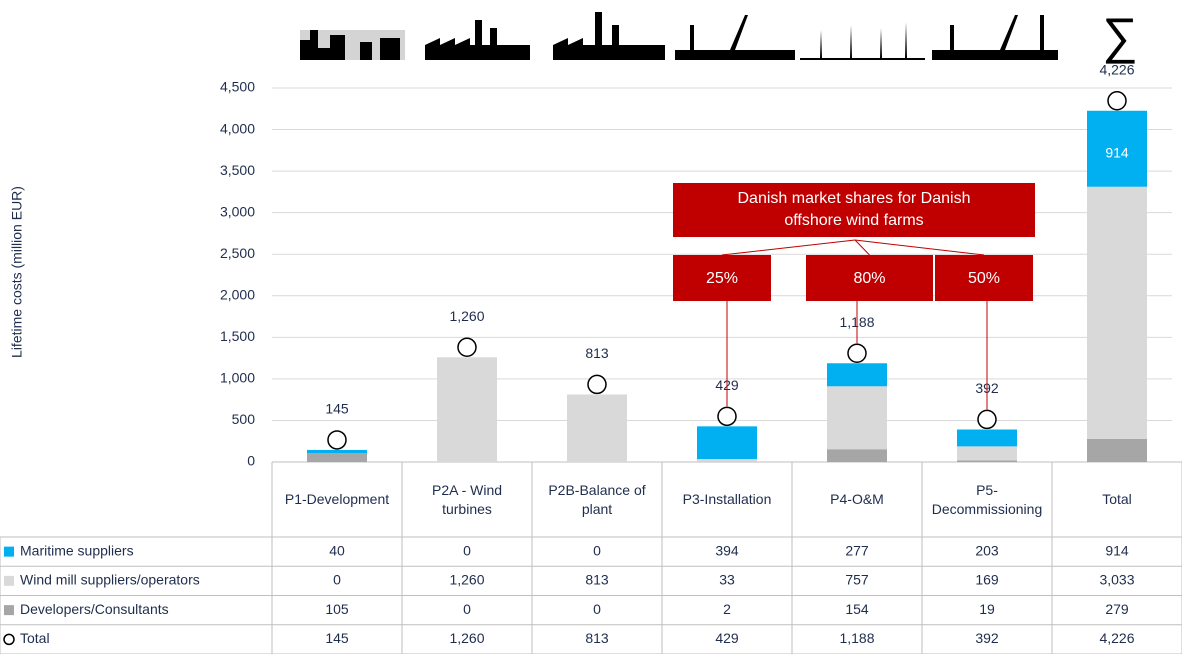 The height and width of the screenshot is (654, 1182). Describe the element at coordinates (727, 580) in the screenshot. I see `table-cell: 33` at that location.